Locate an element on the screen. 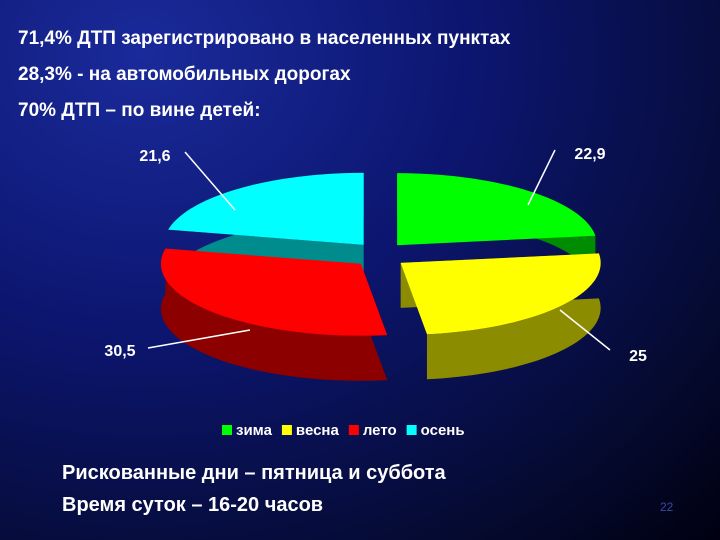  footer-line: Время суток – 16-20 часов is located at coordinates (193, 505).